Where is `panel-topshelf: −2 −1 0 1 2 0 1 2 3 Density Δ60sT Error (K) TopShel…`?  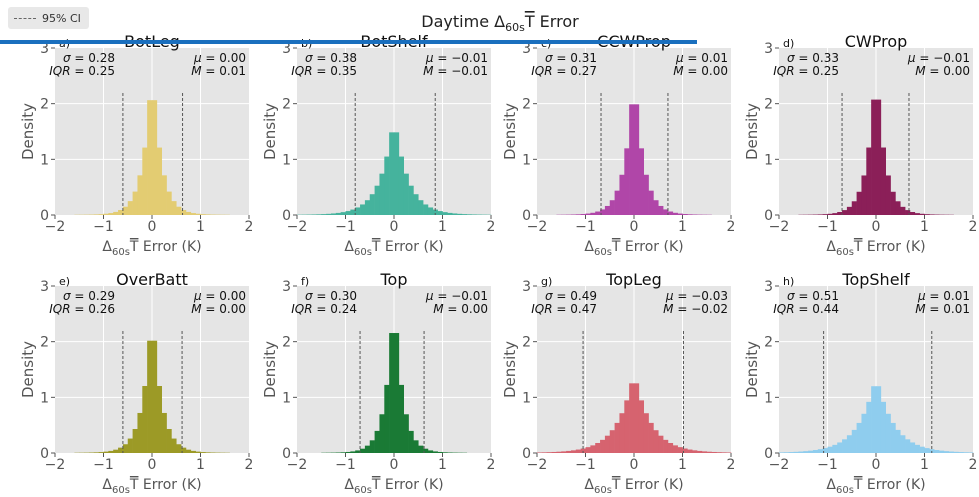
panel-topshelf: −2 −1 0 1 2 0 1 2 3 Density Δ60sT Error (K) TopShel… is located at coordinates (860, 383).